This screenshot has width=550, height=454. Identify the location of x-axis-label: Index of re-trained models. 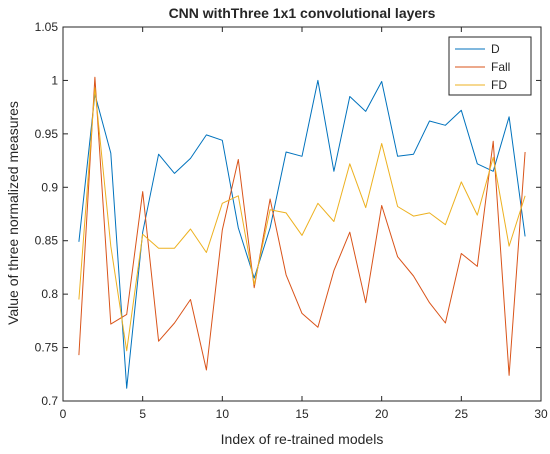
(302, 439).